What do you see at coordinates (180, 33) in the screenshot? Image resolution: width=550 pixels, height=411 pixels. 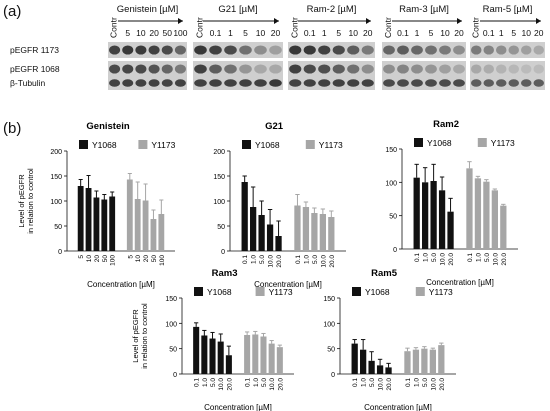 I see `blot-lane-label: 100` at bounding box center [180, 33].